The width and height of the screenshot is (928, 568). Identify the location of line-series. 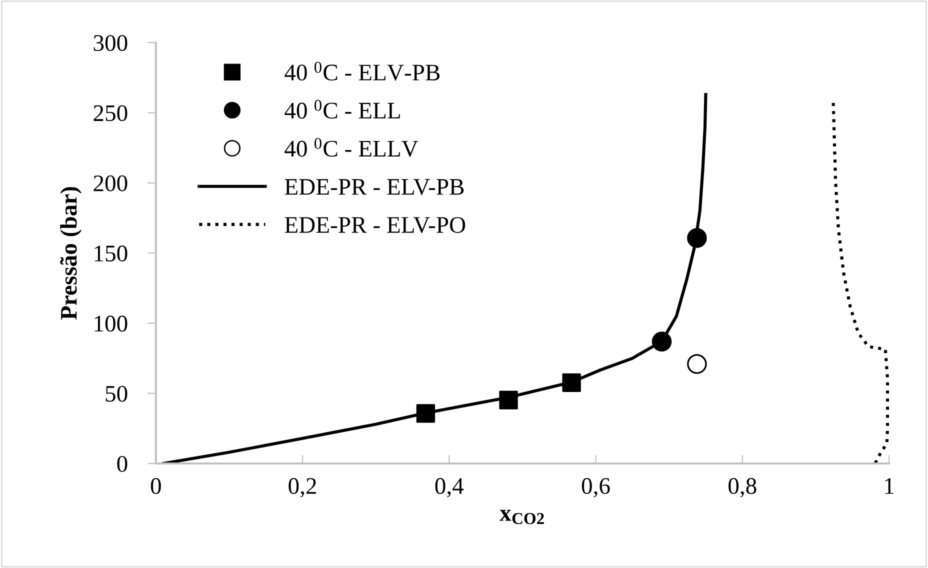
(861, 282).